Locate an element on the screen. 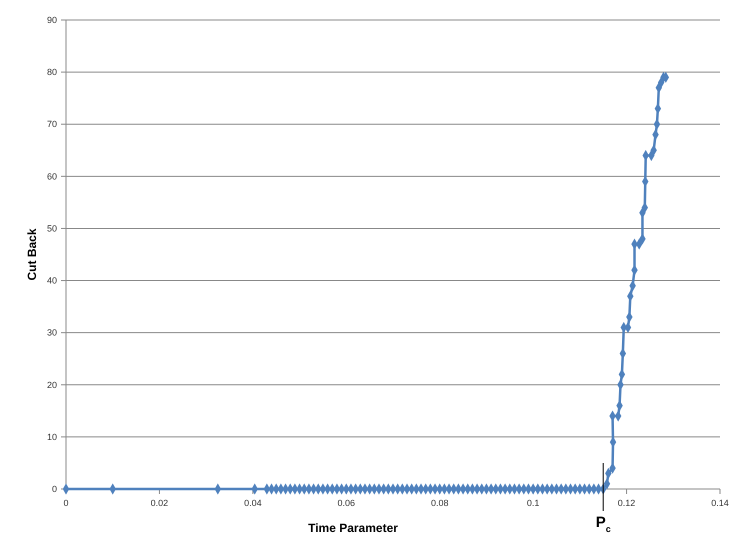 The image size is (744, 544). x-axis-title: Time Parameter is located at coordinates (353, 528).